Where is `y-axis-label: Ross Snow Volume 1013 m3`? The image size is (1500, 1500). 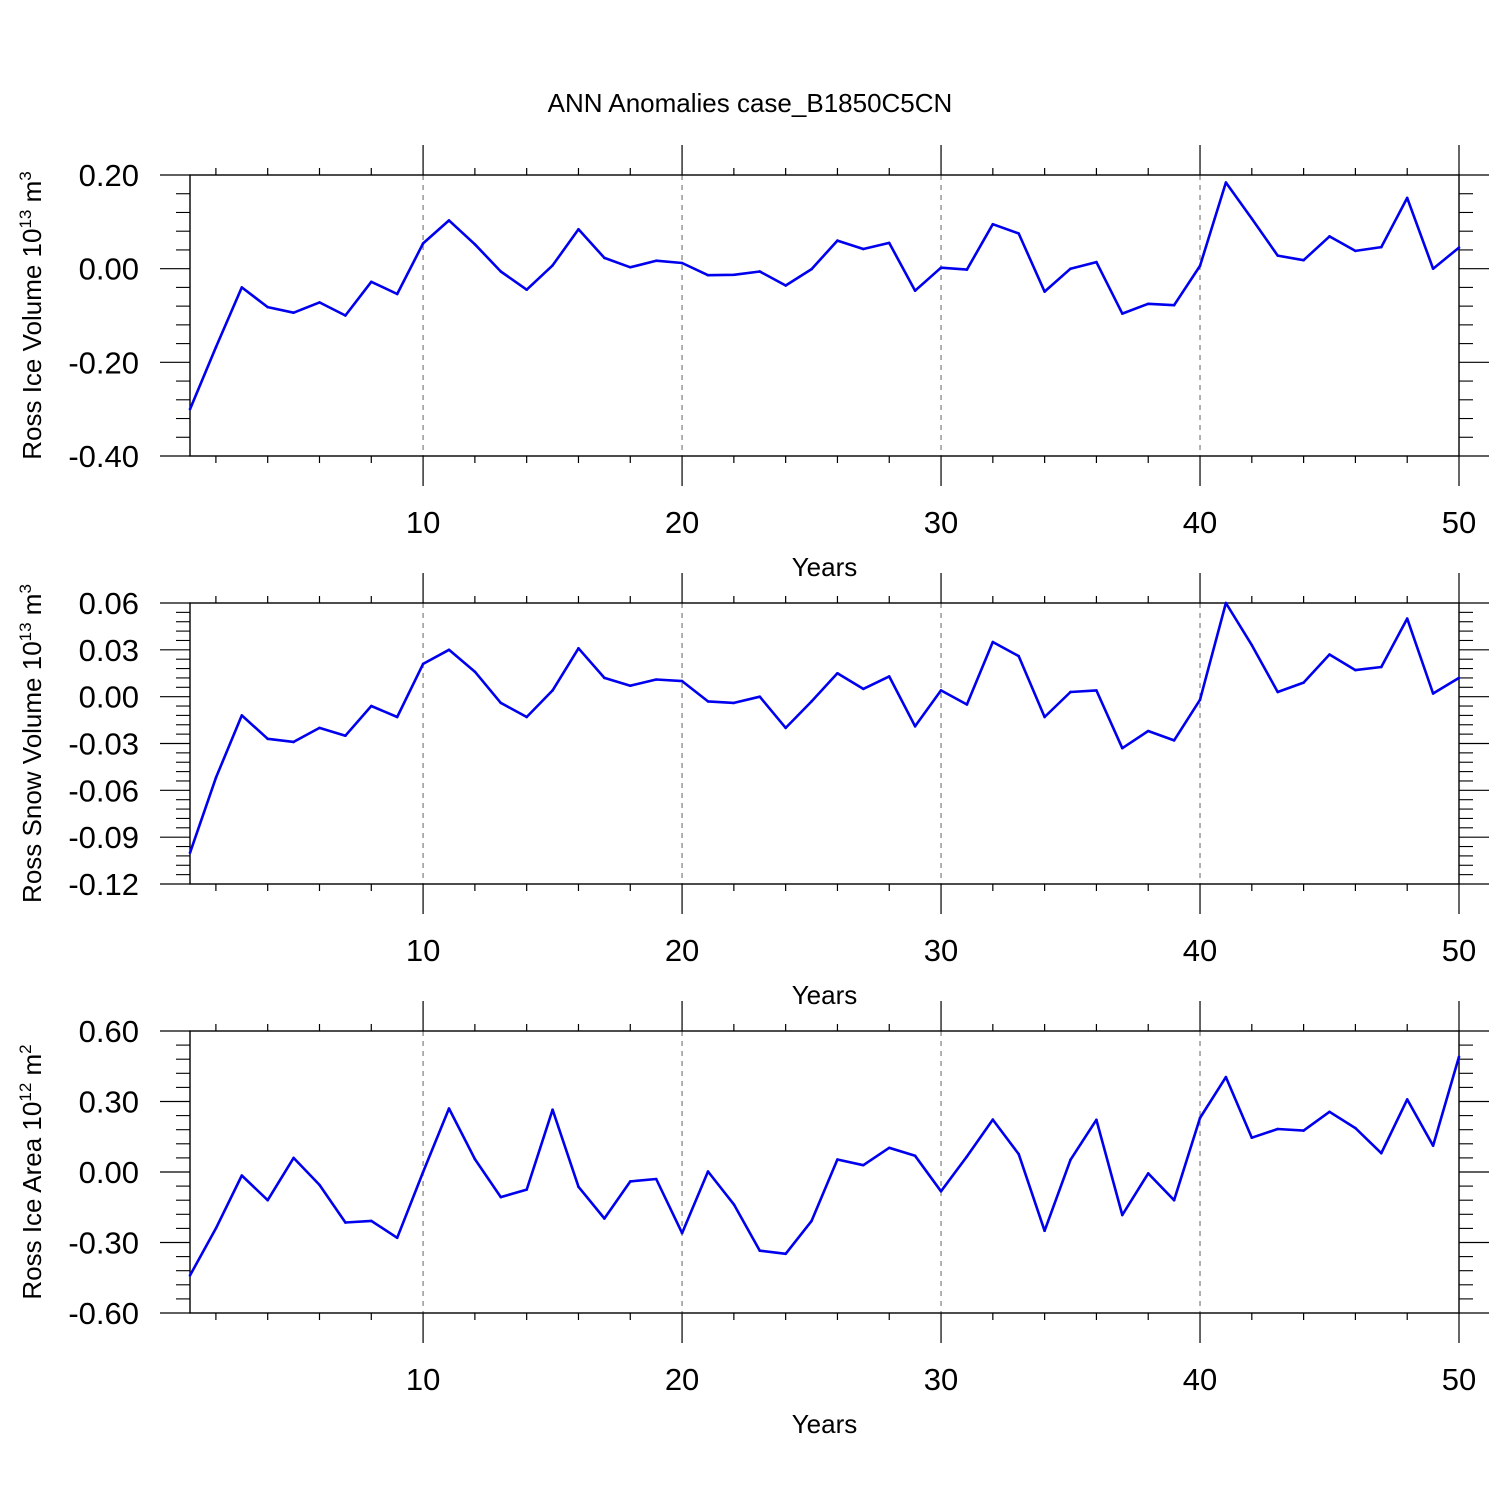
y-axis-label: Ross Snow Volume 1013 m3 is located at coordinates (31, 743).